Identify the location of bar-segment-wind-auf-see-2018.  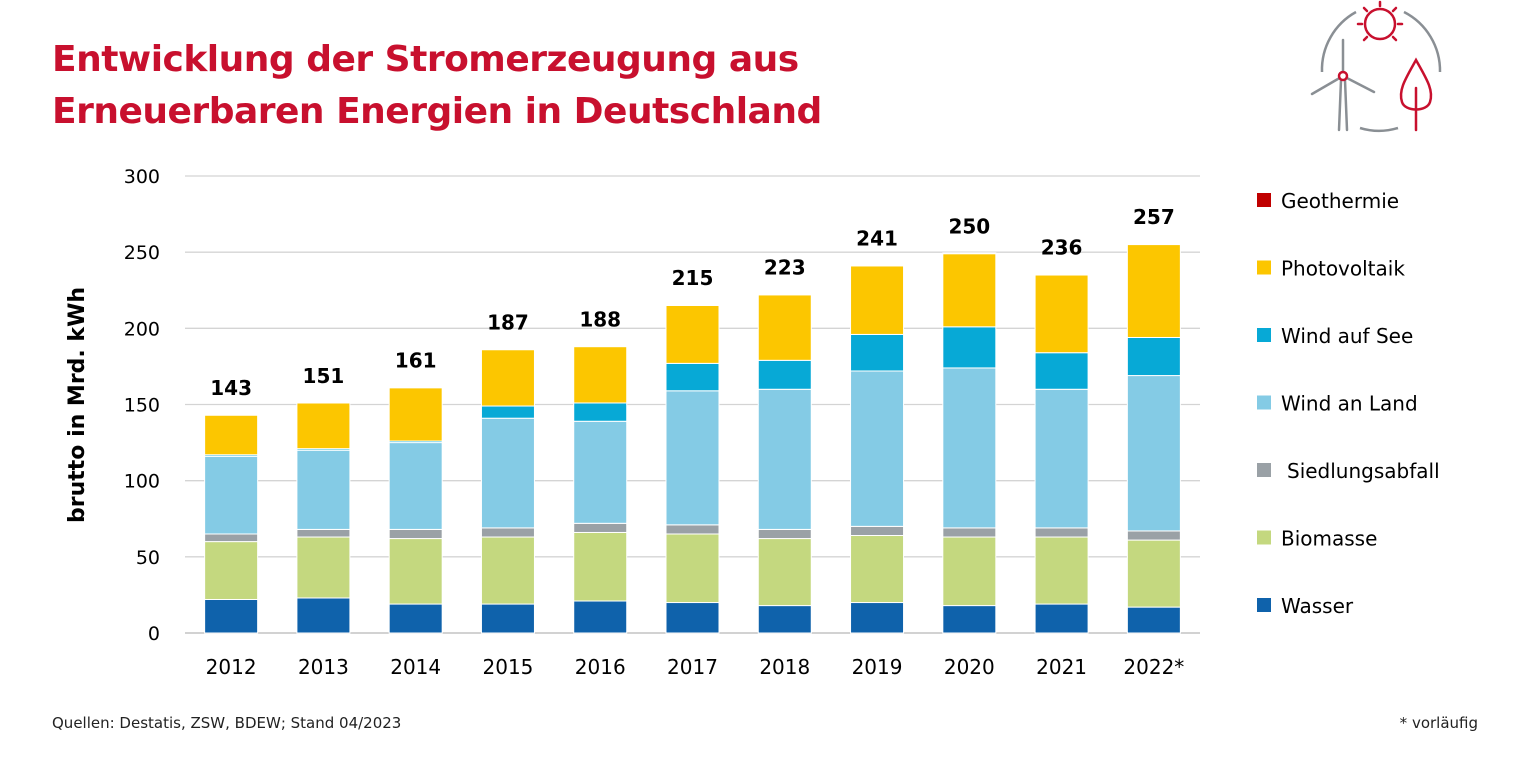
(784, 374).